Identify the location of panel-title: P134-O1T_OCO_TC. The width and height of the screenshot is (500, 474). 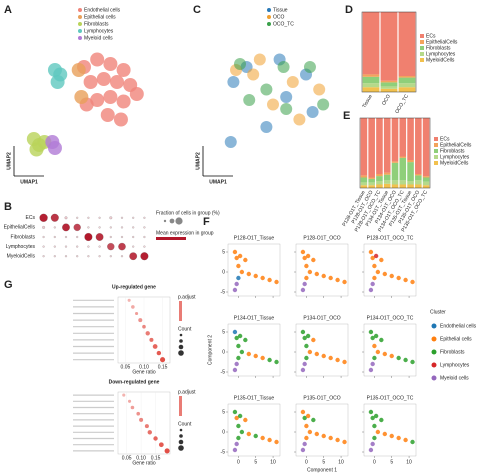
(390, 318).